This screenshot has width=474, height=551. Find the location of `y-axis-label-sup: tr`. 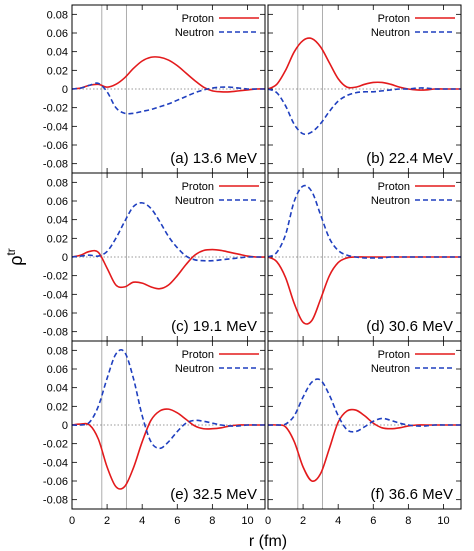

y-axis-label-sup: tr is located at coordinates (11, 251).